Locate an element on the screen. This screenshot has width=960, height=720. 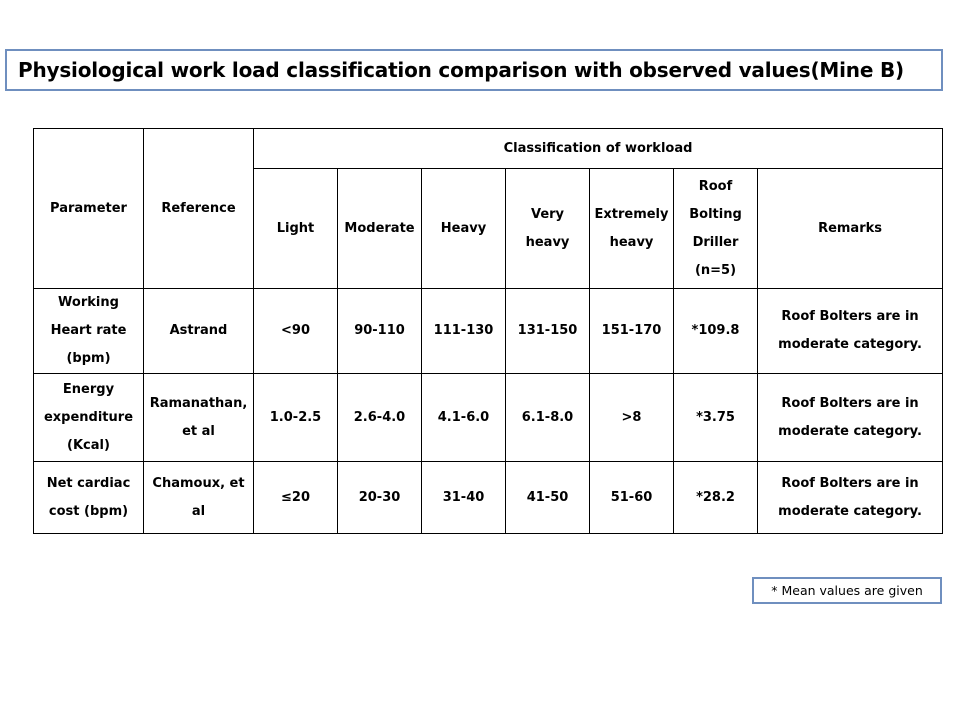
cell-extremely-heavy: >8 is located at coordinates (631, 417).